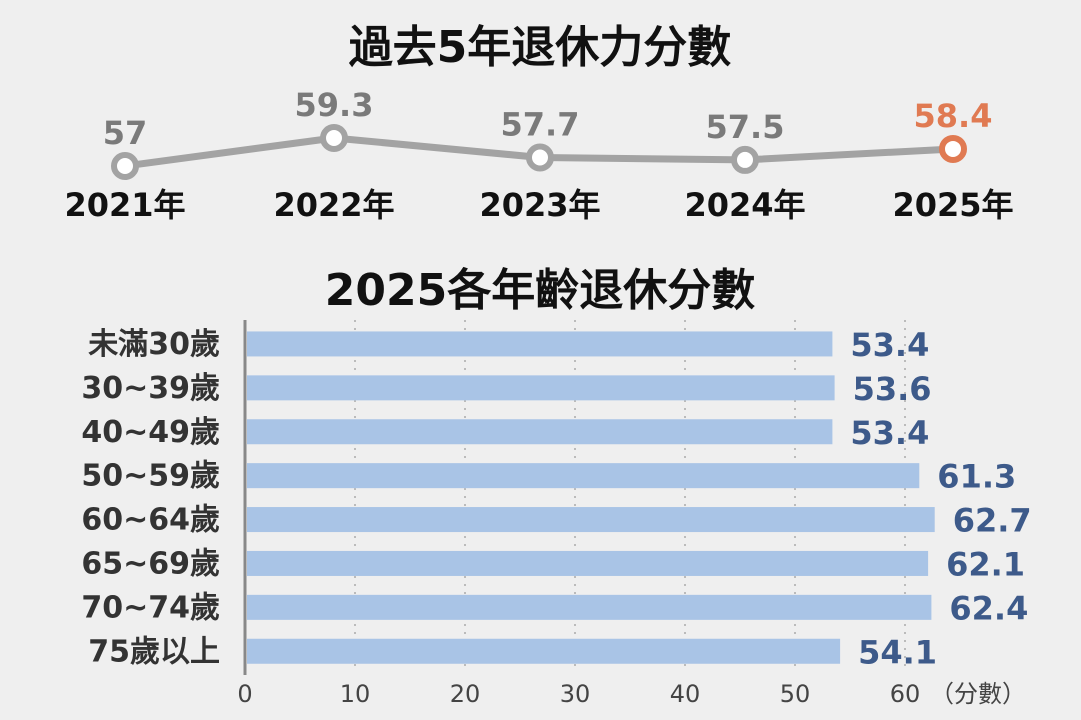  What do you see at coordinates (540, 47) in the screenshot?
I see `trend-chart-title: 過去5年退休力分數` at bounding box center [540, 47].